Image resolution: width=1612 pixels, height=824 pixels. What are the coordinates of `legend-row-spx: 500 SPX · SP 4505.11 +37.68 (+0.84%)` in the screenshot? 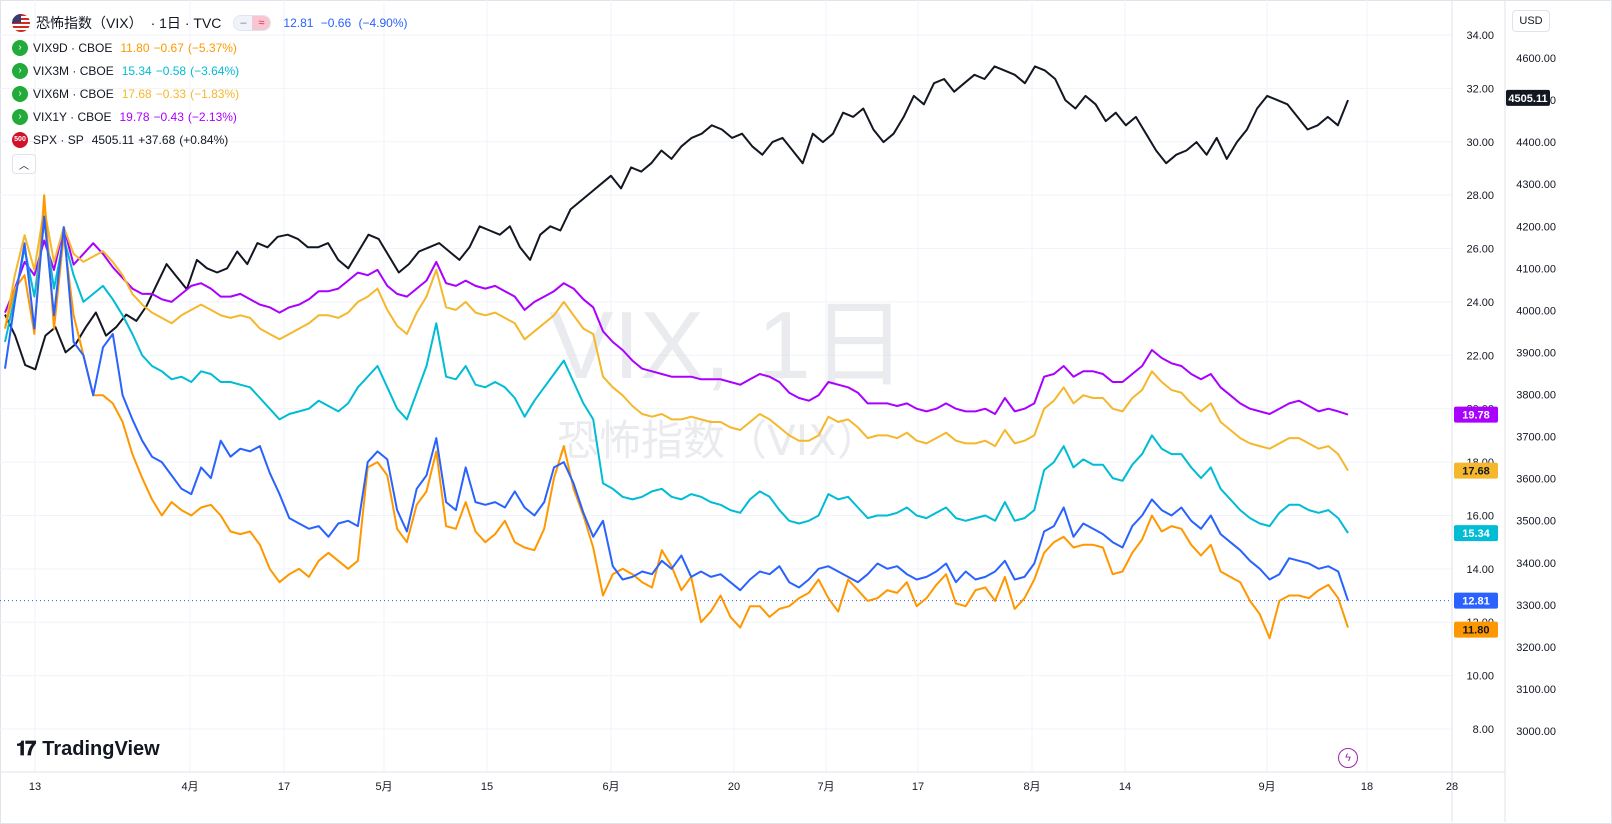 It's located at (212, 139).